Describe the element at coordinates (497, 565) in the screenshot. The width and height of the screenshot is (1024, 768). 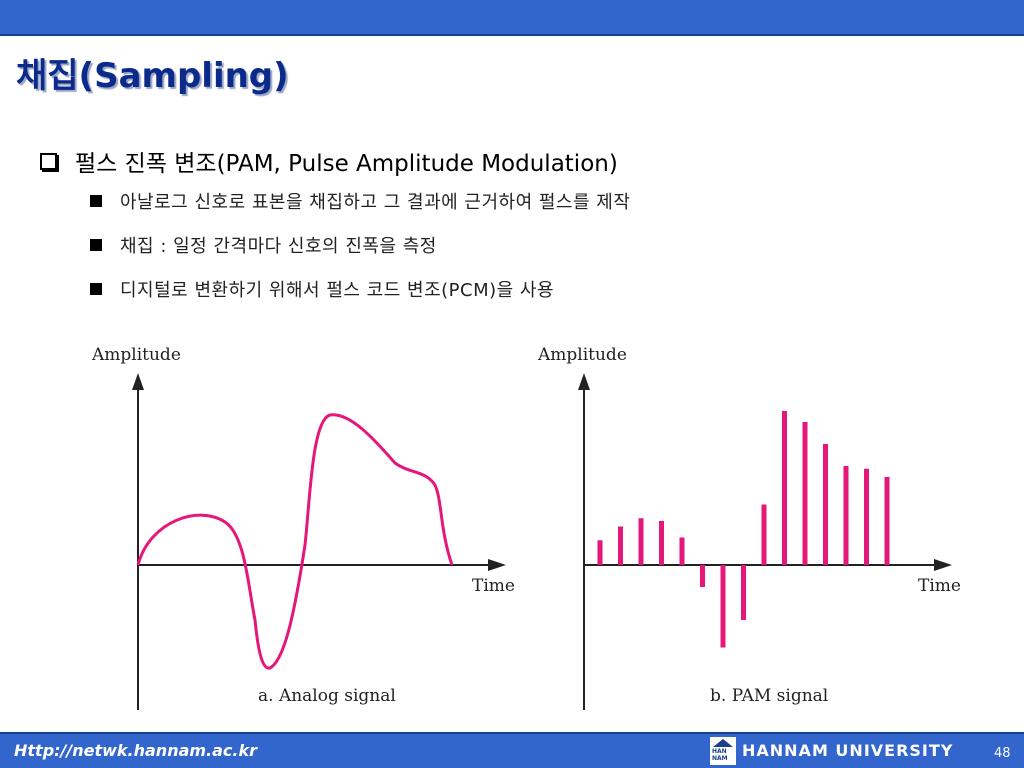
I see `analog-x-arrow-icon` at that location.